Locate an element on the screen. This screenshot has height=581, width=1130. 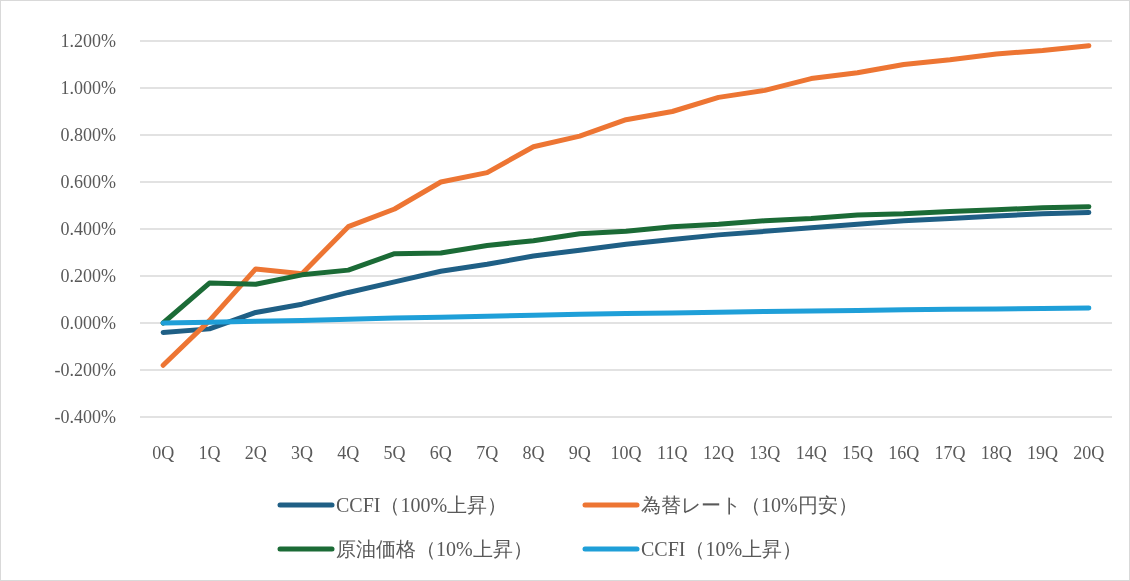
x-tick-label: 5Q is located at coordinates (394, 453).